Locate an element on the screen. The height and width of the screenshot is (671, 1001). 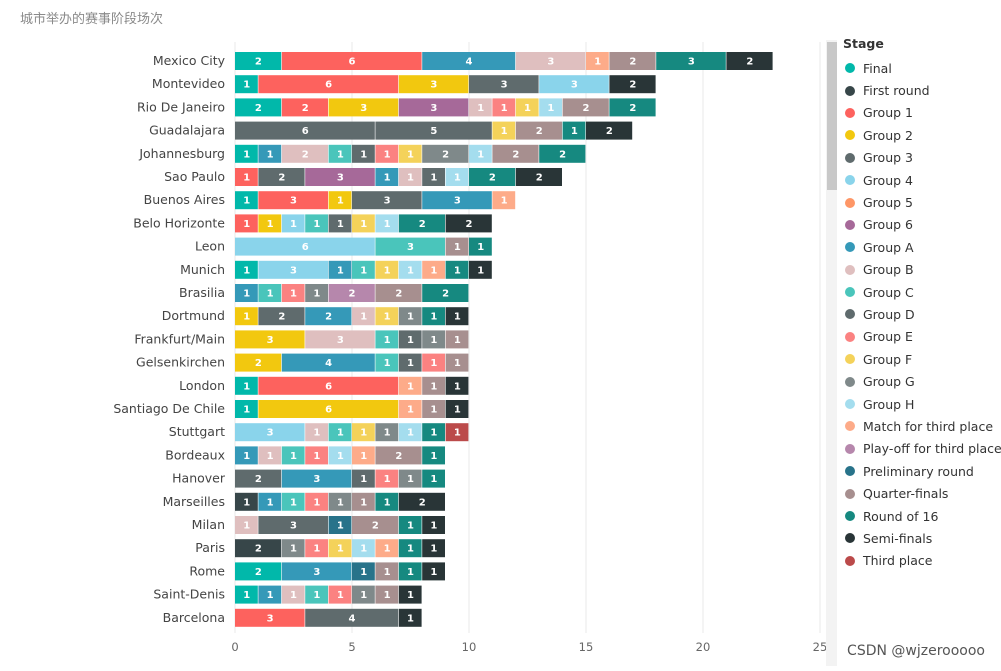
legend-item: Group E is located at coordinates (922, 337).